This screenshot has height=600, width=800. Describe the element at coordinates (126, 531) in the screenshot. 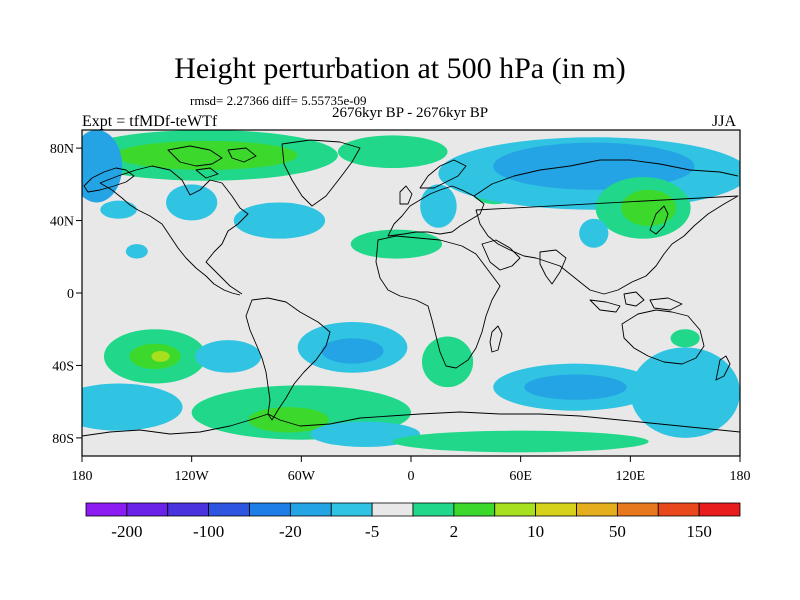

I see `colorbar-label: -200` at that location.